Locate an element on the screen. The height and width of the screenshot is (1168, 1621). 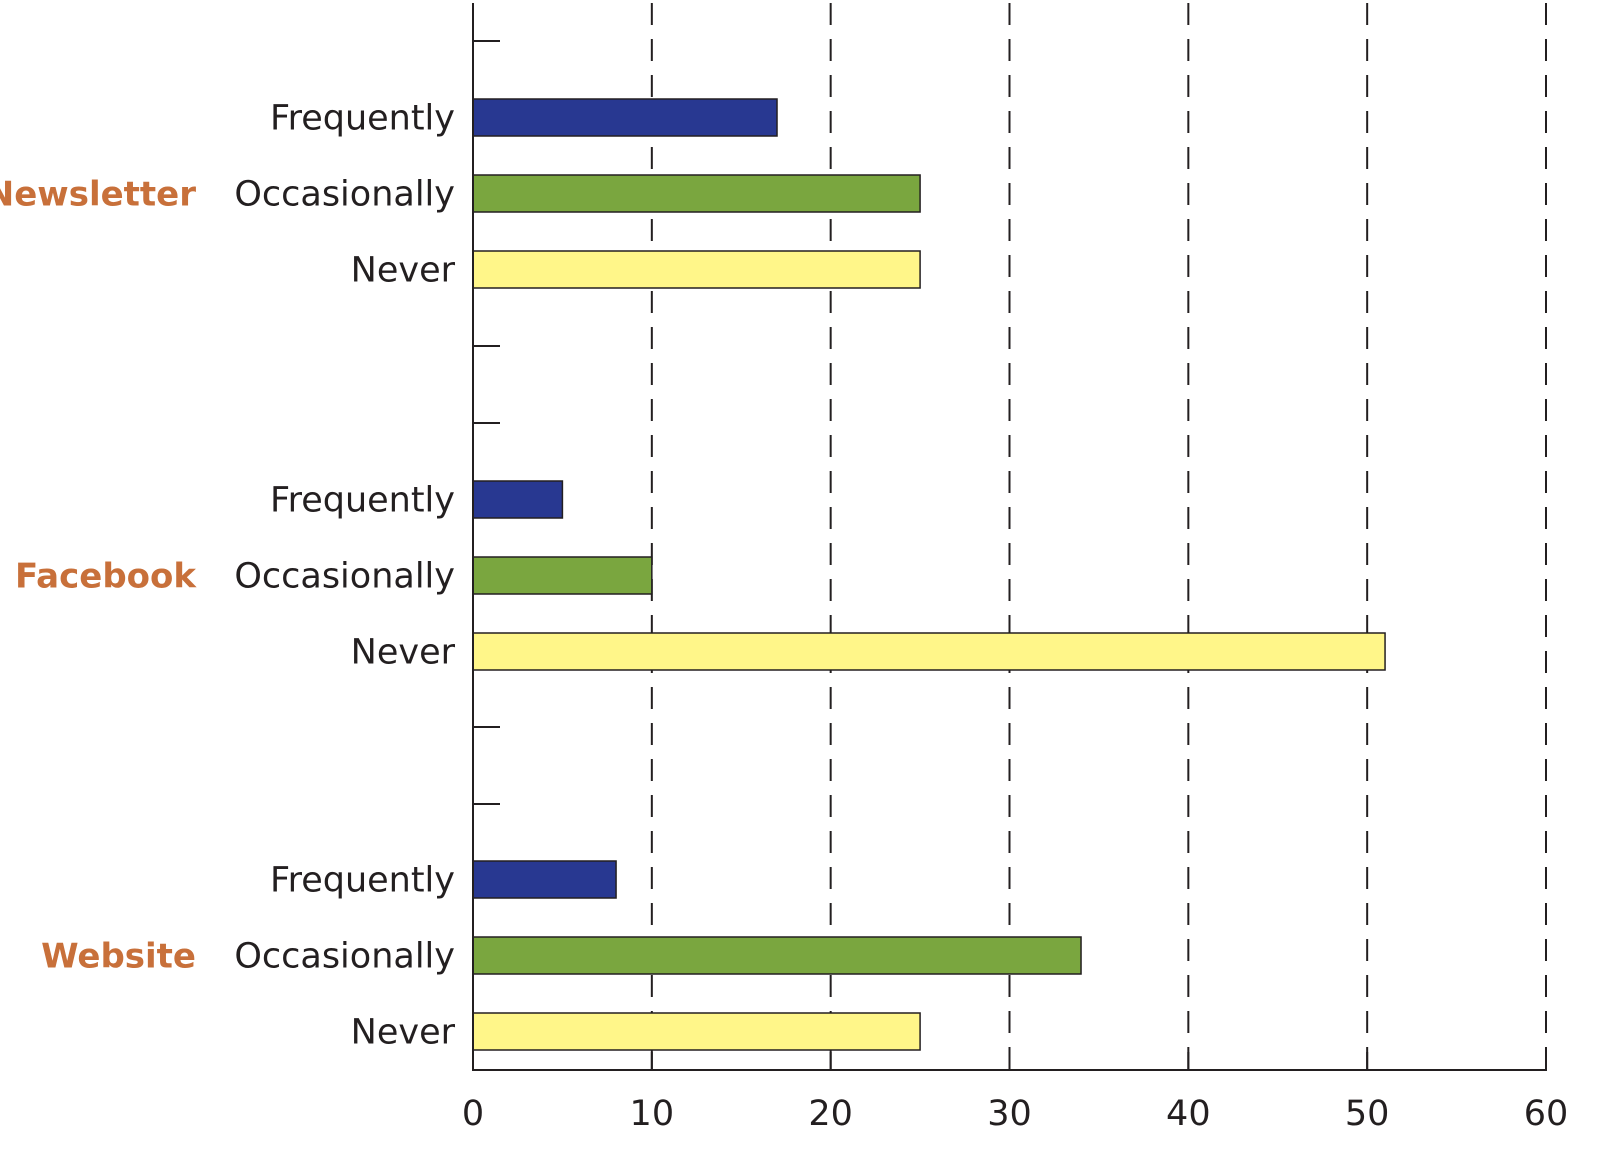
x-tick-label-10: 10 is located at coordinates (652, 1114).